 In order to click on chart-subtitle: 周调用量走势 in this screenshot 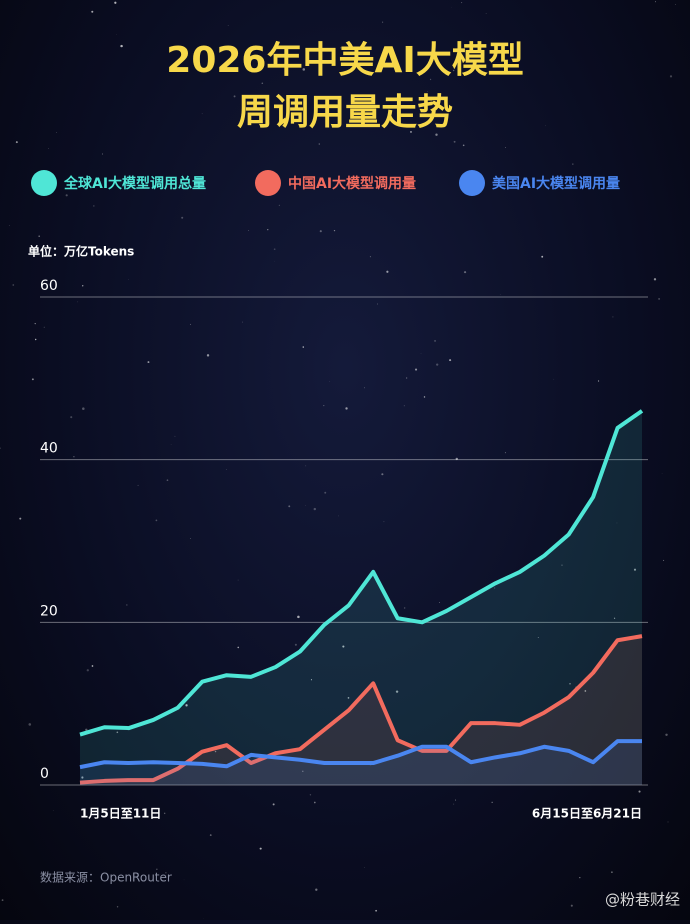, I will do `click(345, 112)`.